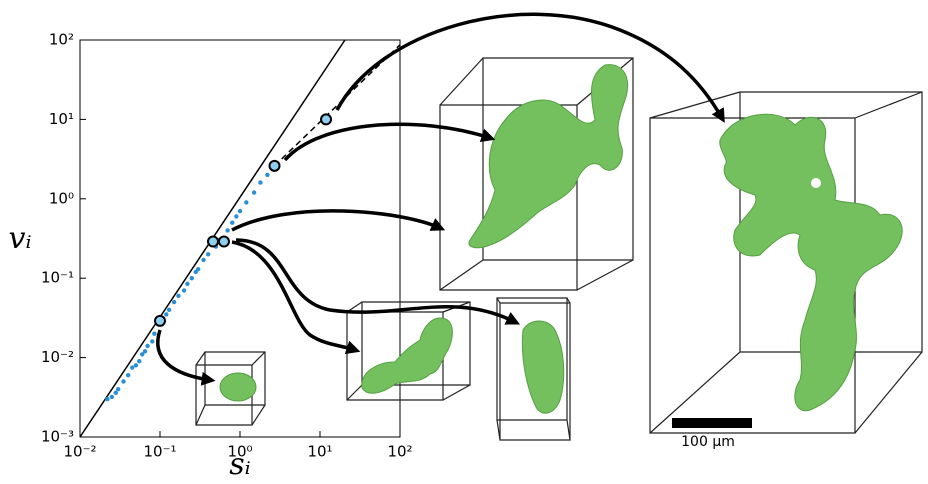 This screenshot has height=484, width=928. I want to click on x-tick-label: 10⁰, so click(239, 452).